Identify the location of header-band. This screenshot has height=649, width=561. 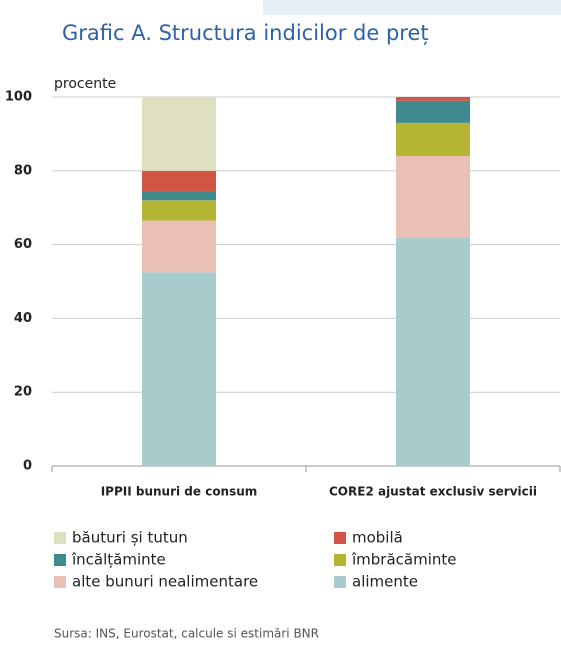
(412, 7).